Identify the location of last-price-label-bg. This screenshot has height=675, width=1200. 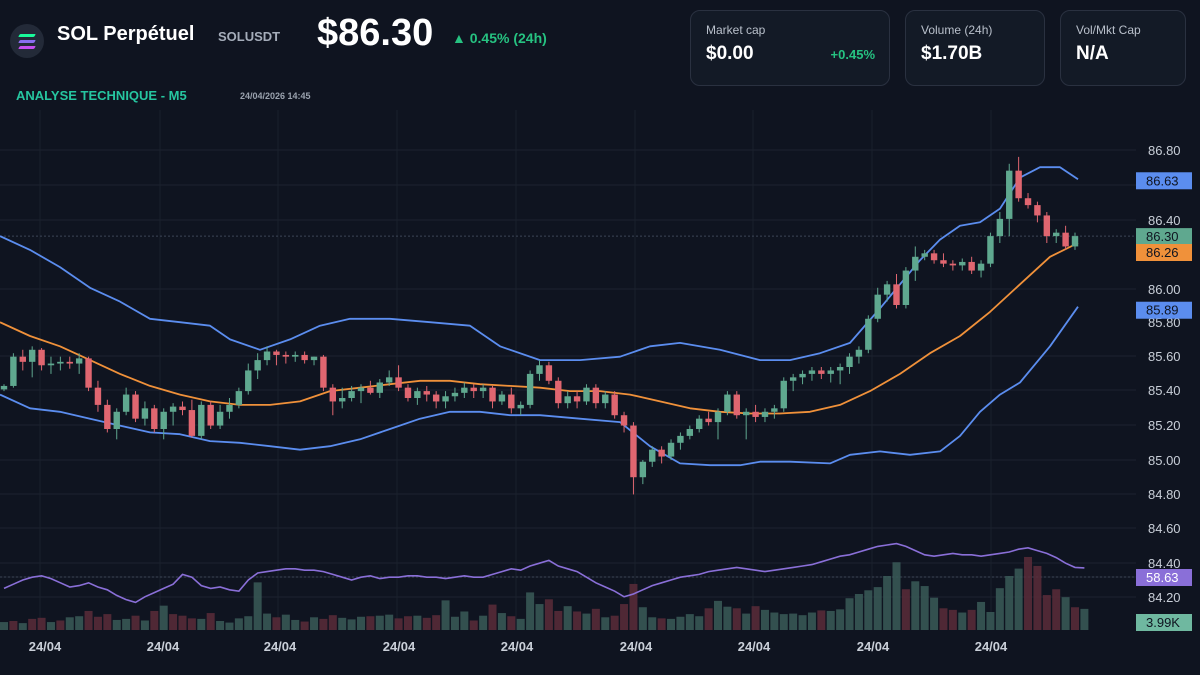
(1164, 237).